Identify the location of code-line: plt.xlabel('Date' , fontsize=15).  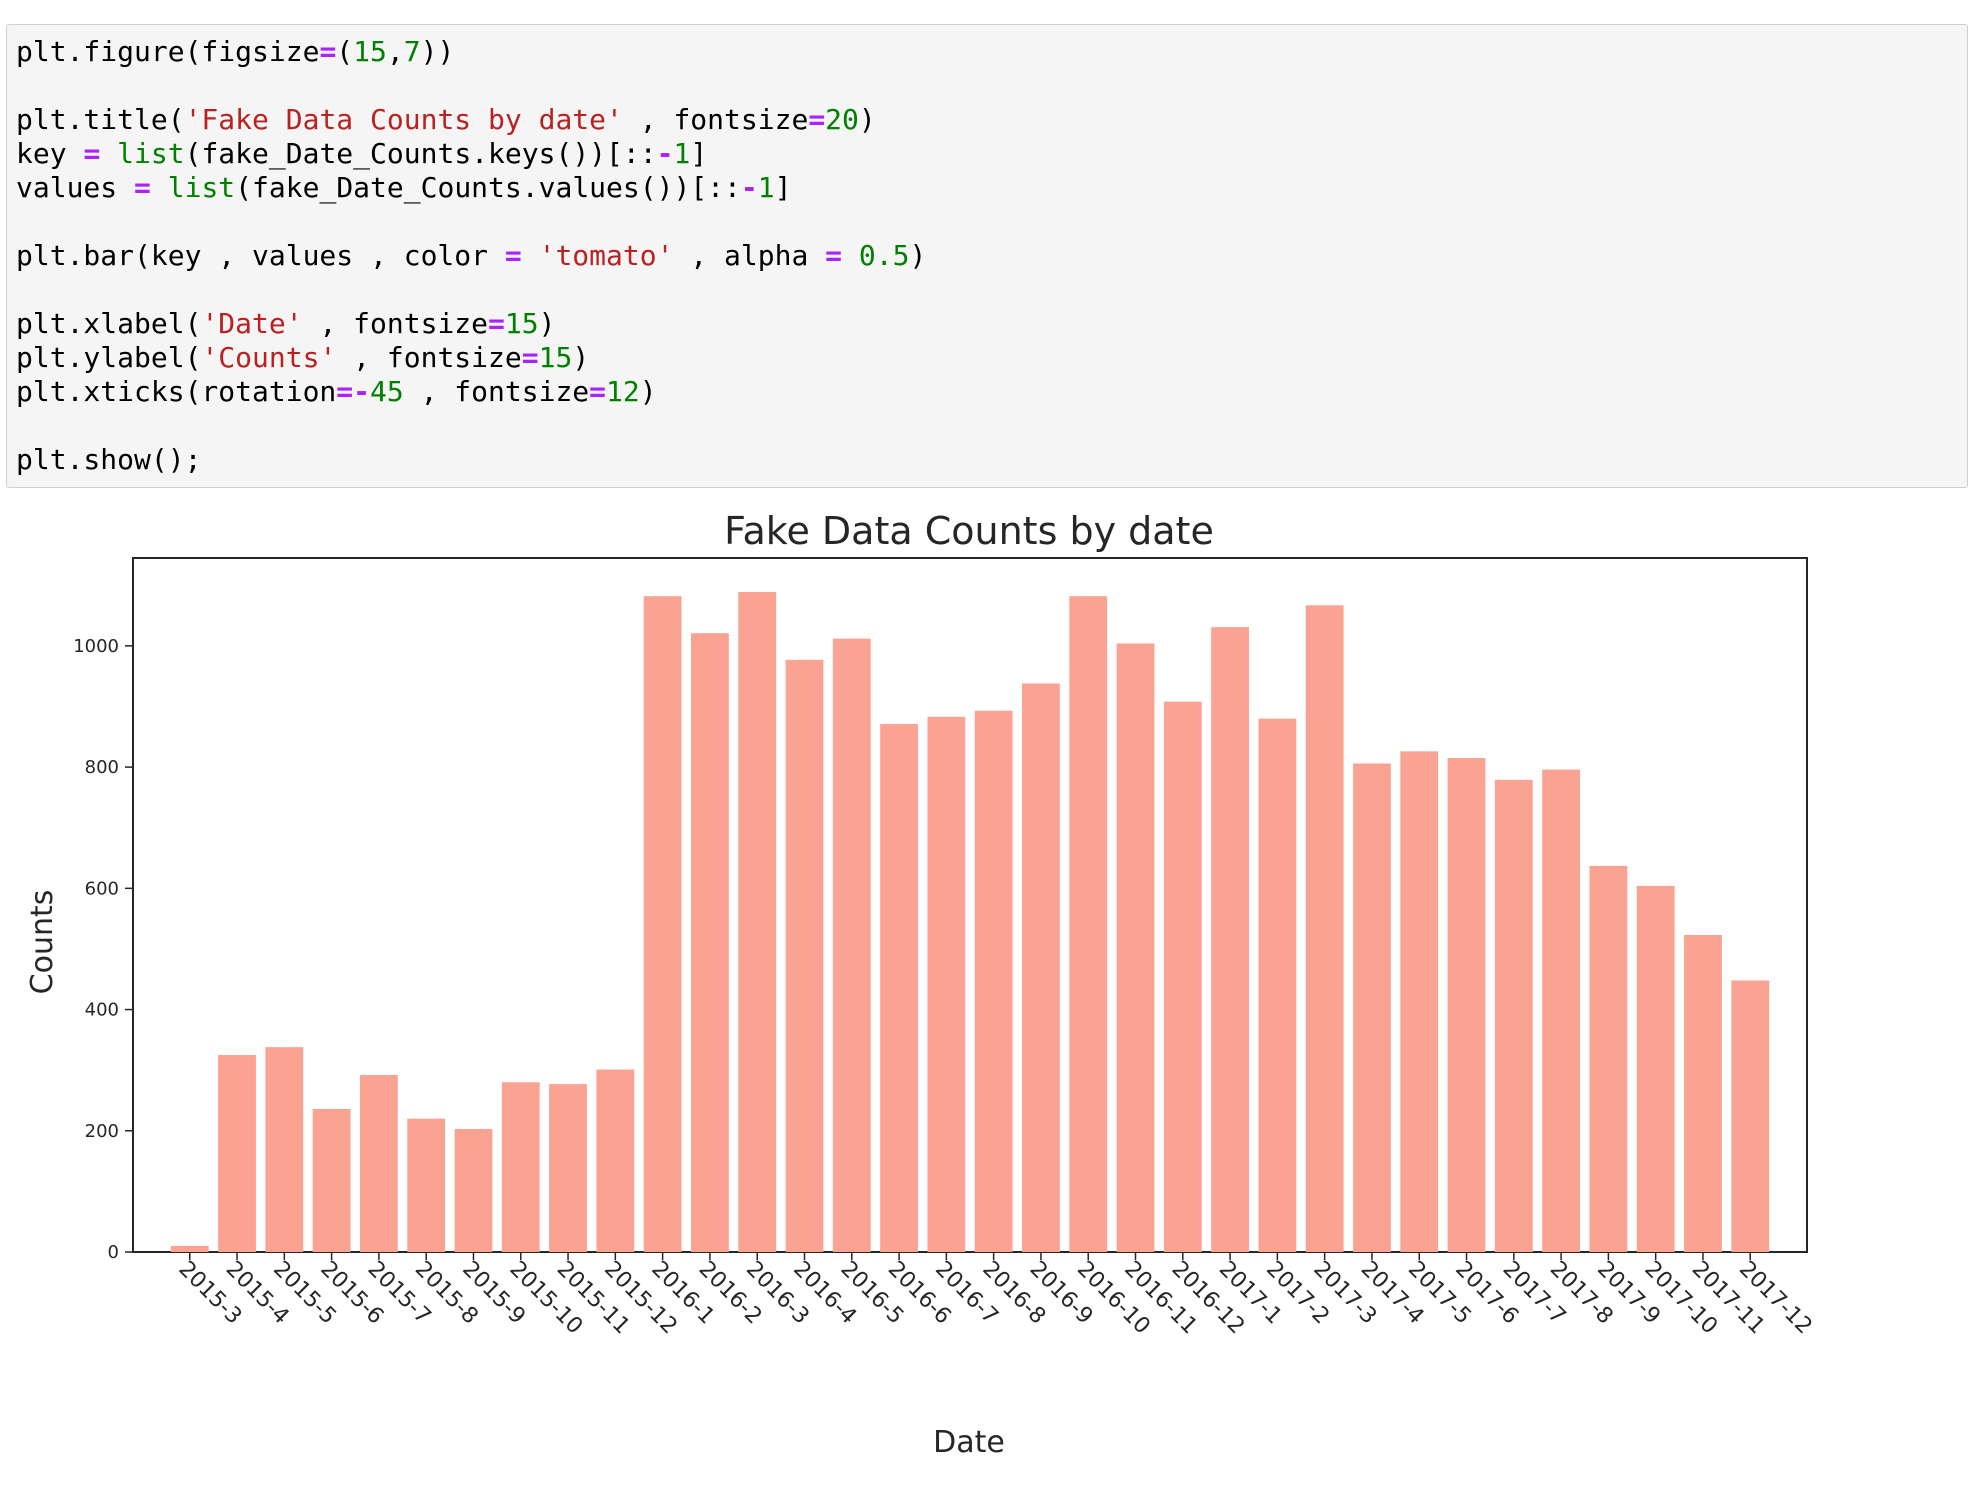
(471, 324).